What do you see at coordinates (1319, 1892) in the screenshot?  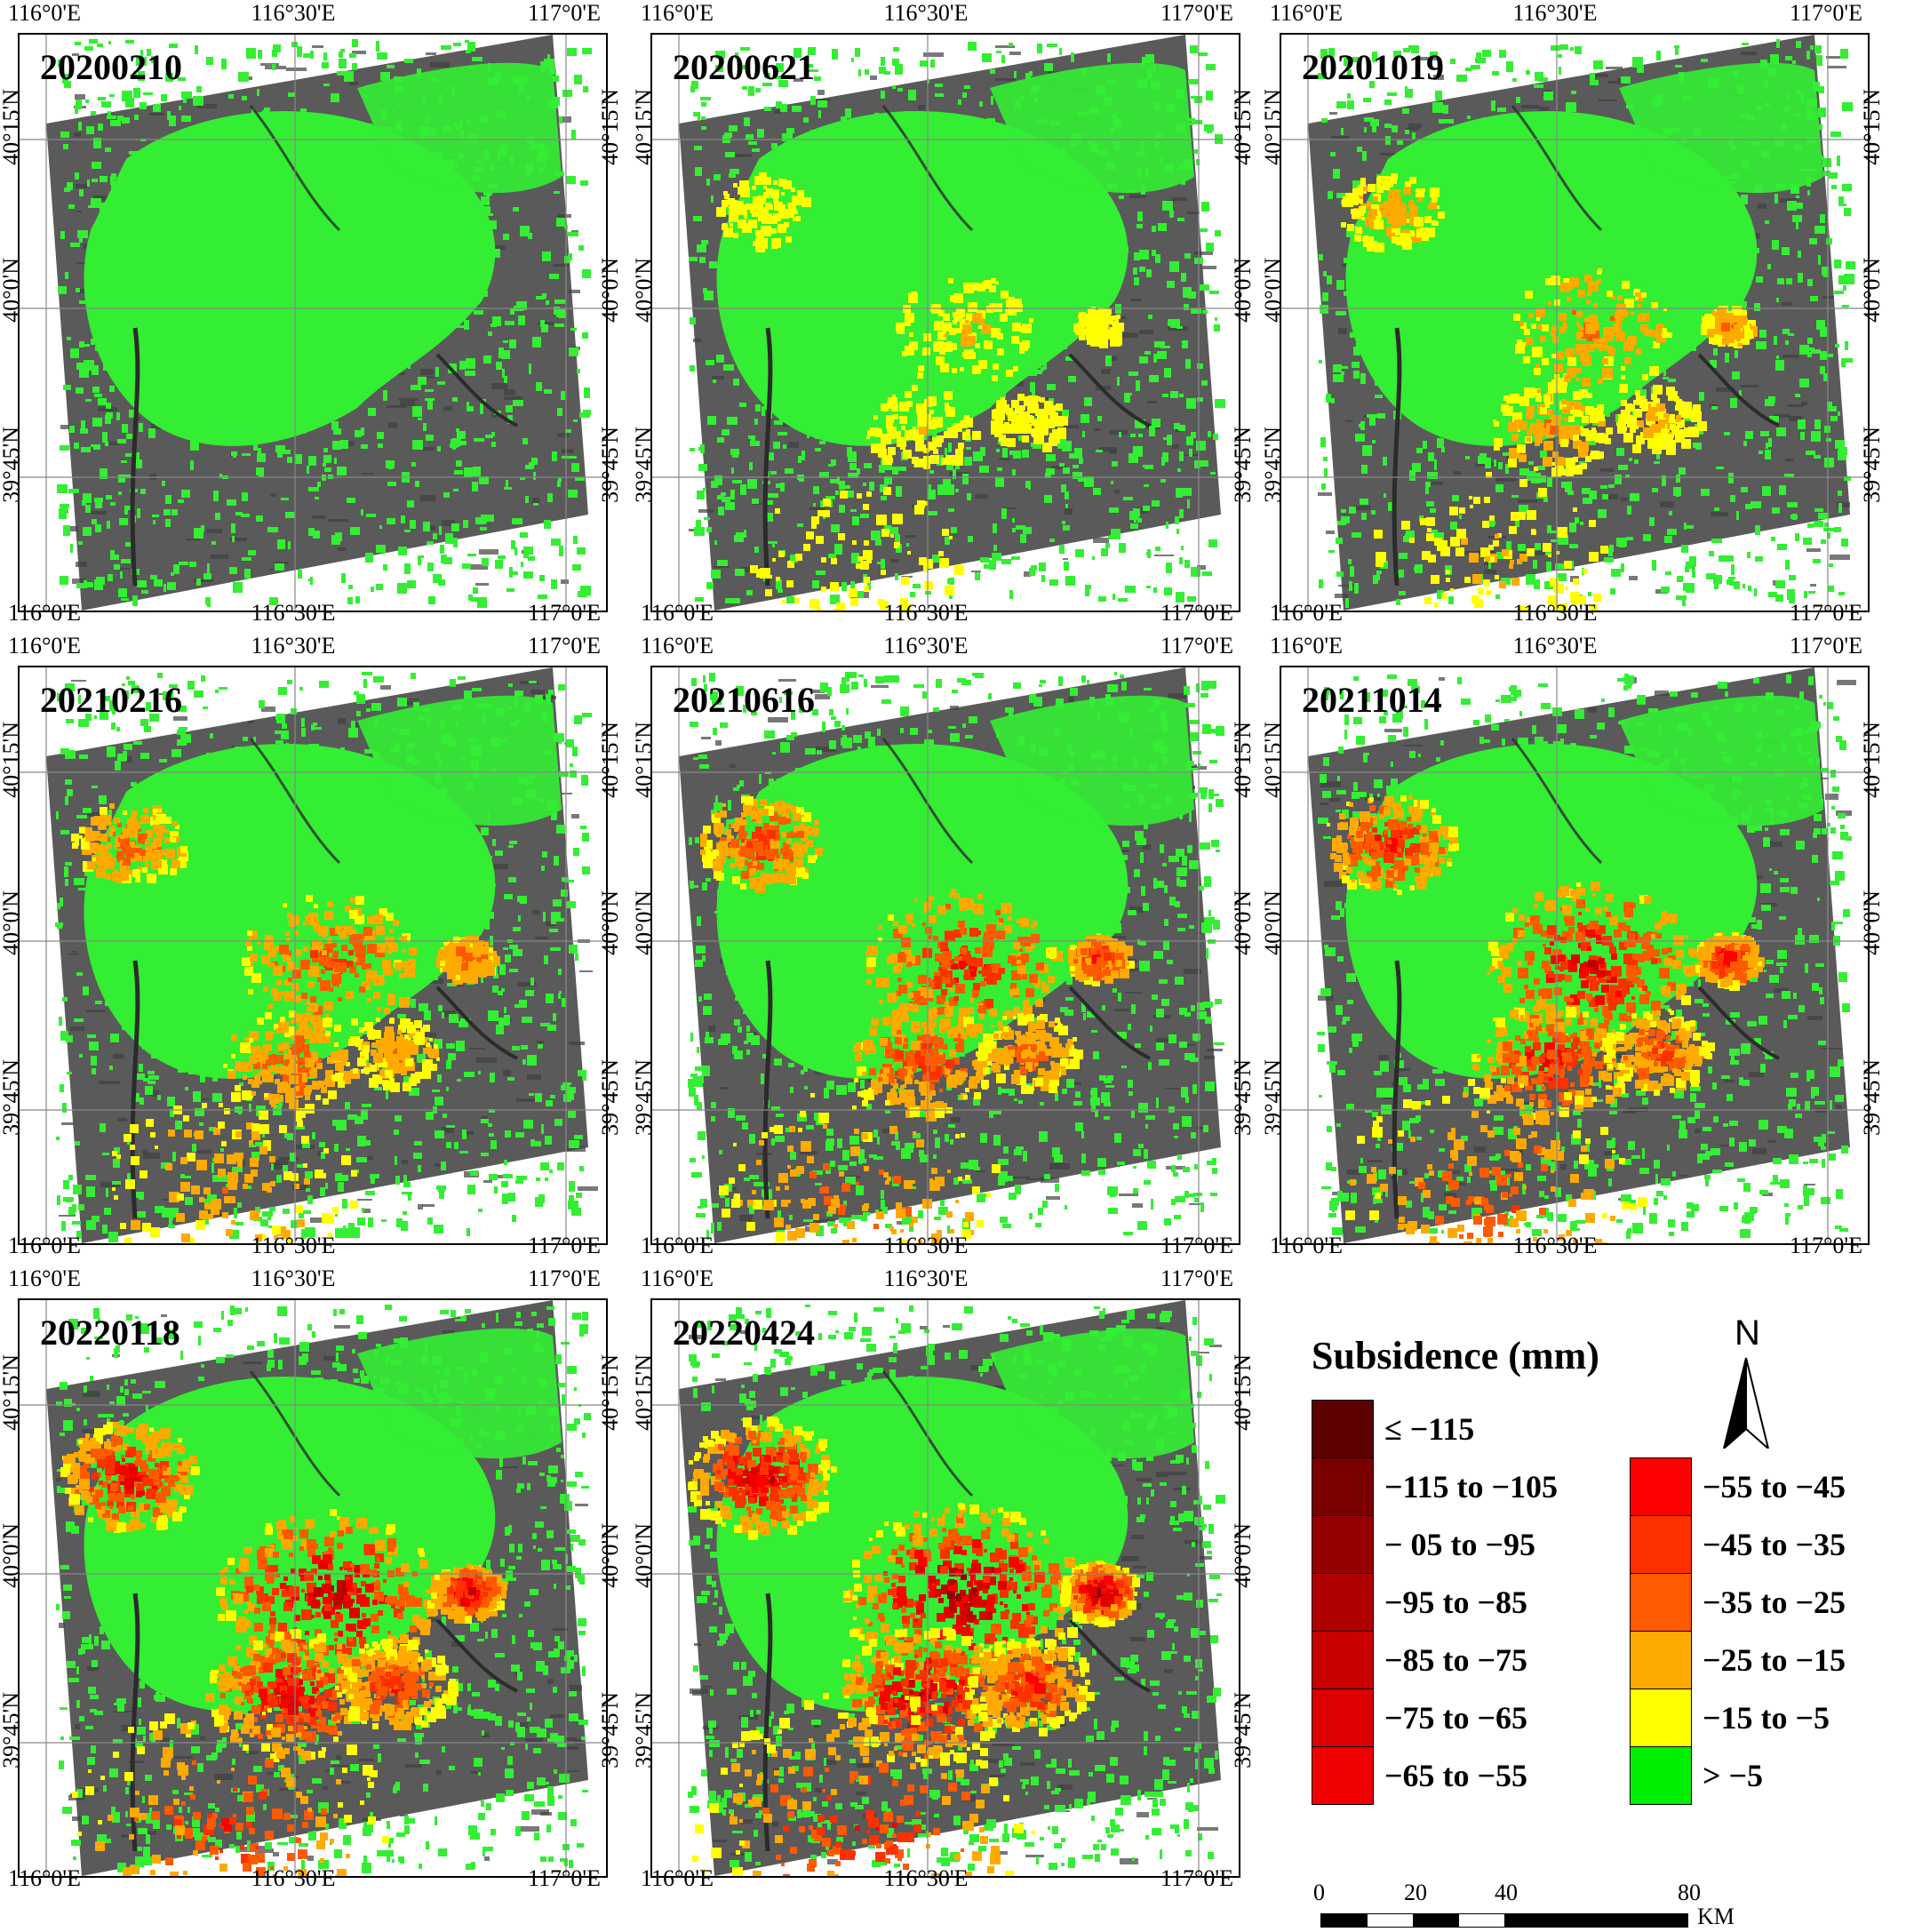 I see `scale-tick-label: 0` at bounding box center [1319, 1892].